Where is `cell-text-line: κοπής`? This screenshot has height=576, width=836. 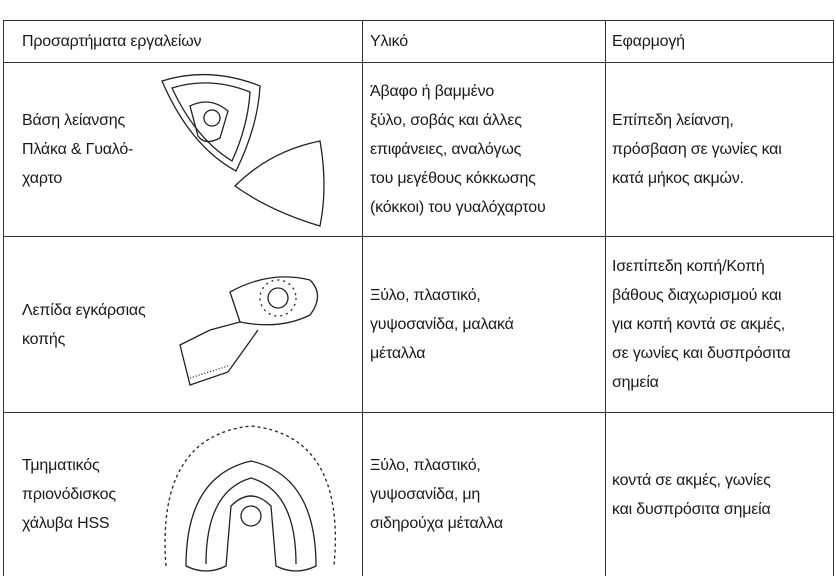 cell-text-line: κοπής is located at coordinates (44, 339).